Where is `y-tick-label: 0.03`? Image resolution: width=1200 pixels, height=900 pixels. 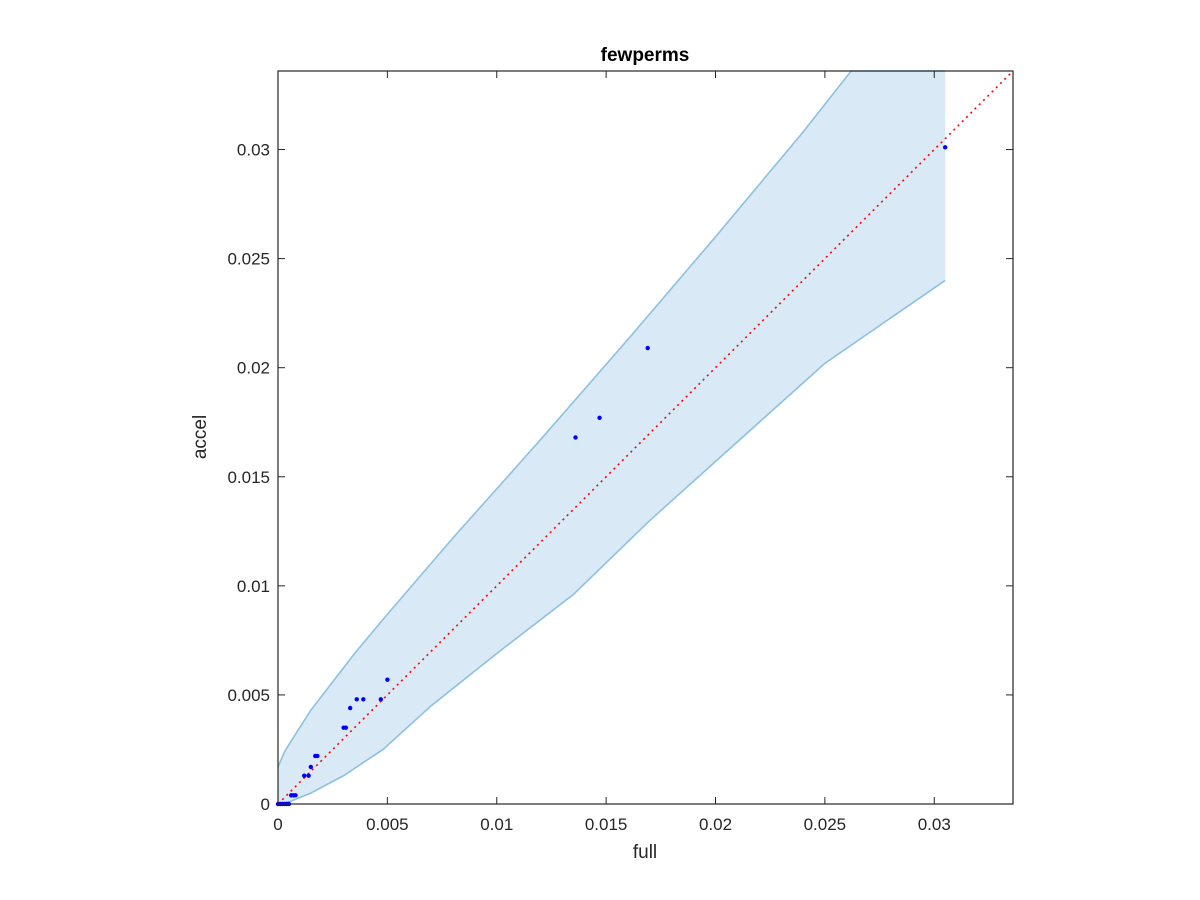
y-tick-label: 0.03 is located at coordinates (253, 150).